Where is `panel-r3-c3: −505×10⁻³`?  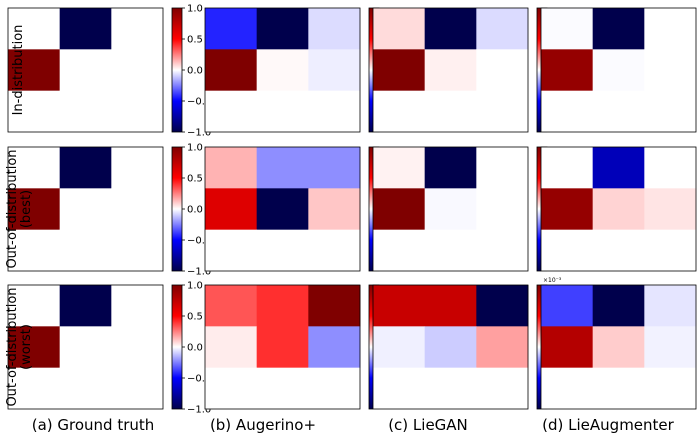 panel-r3-c3: −505×10⁻³ is located at coordinates (469, 343).